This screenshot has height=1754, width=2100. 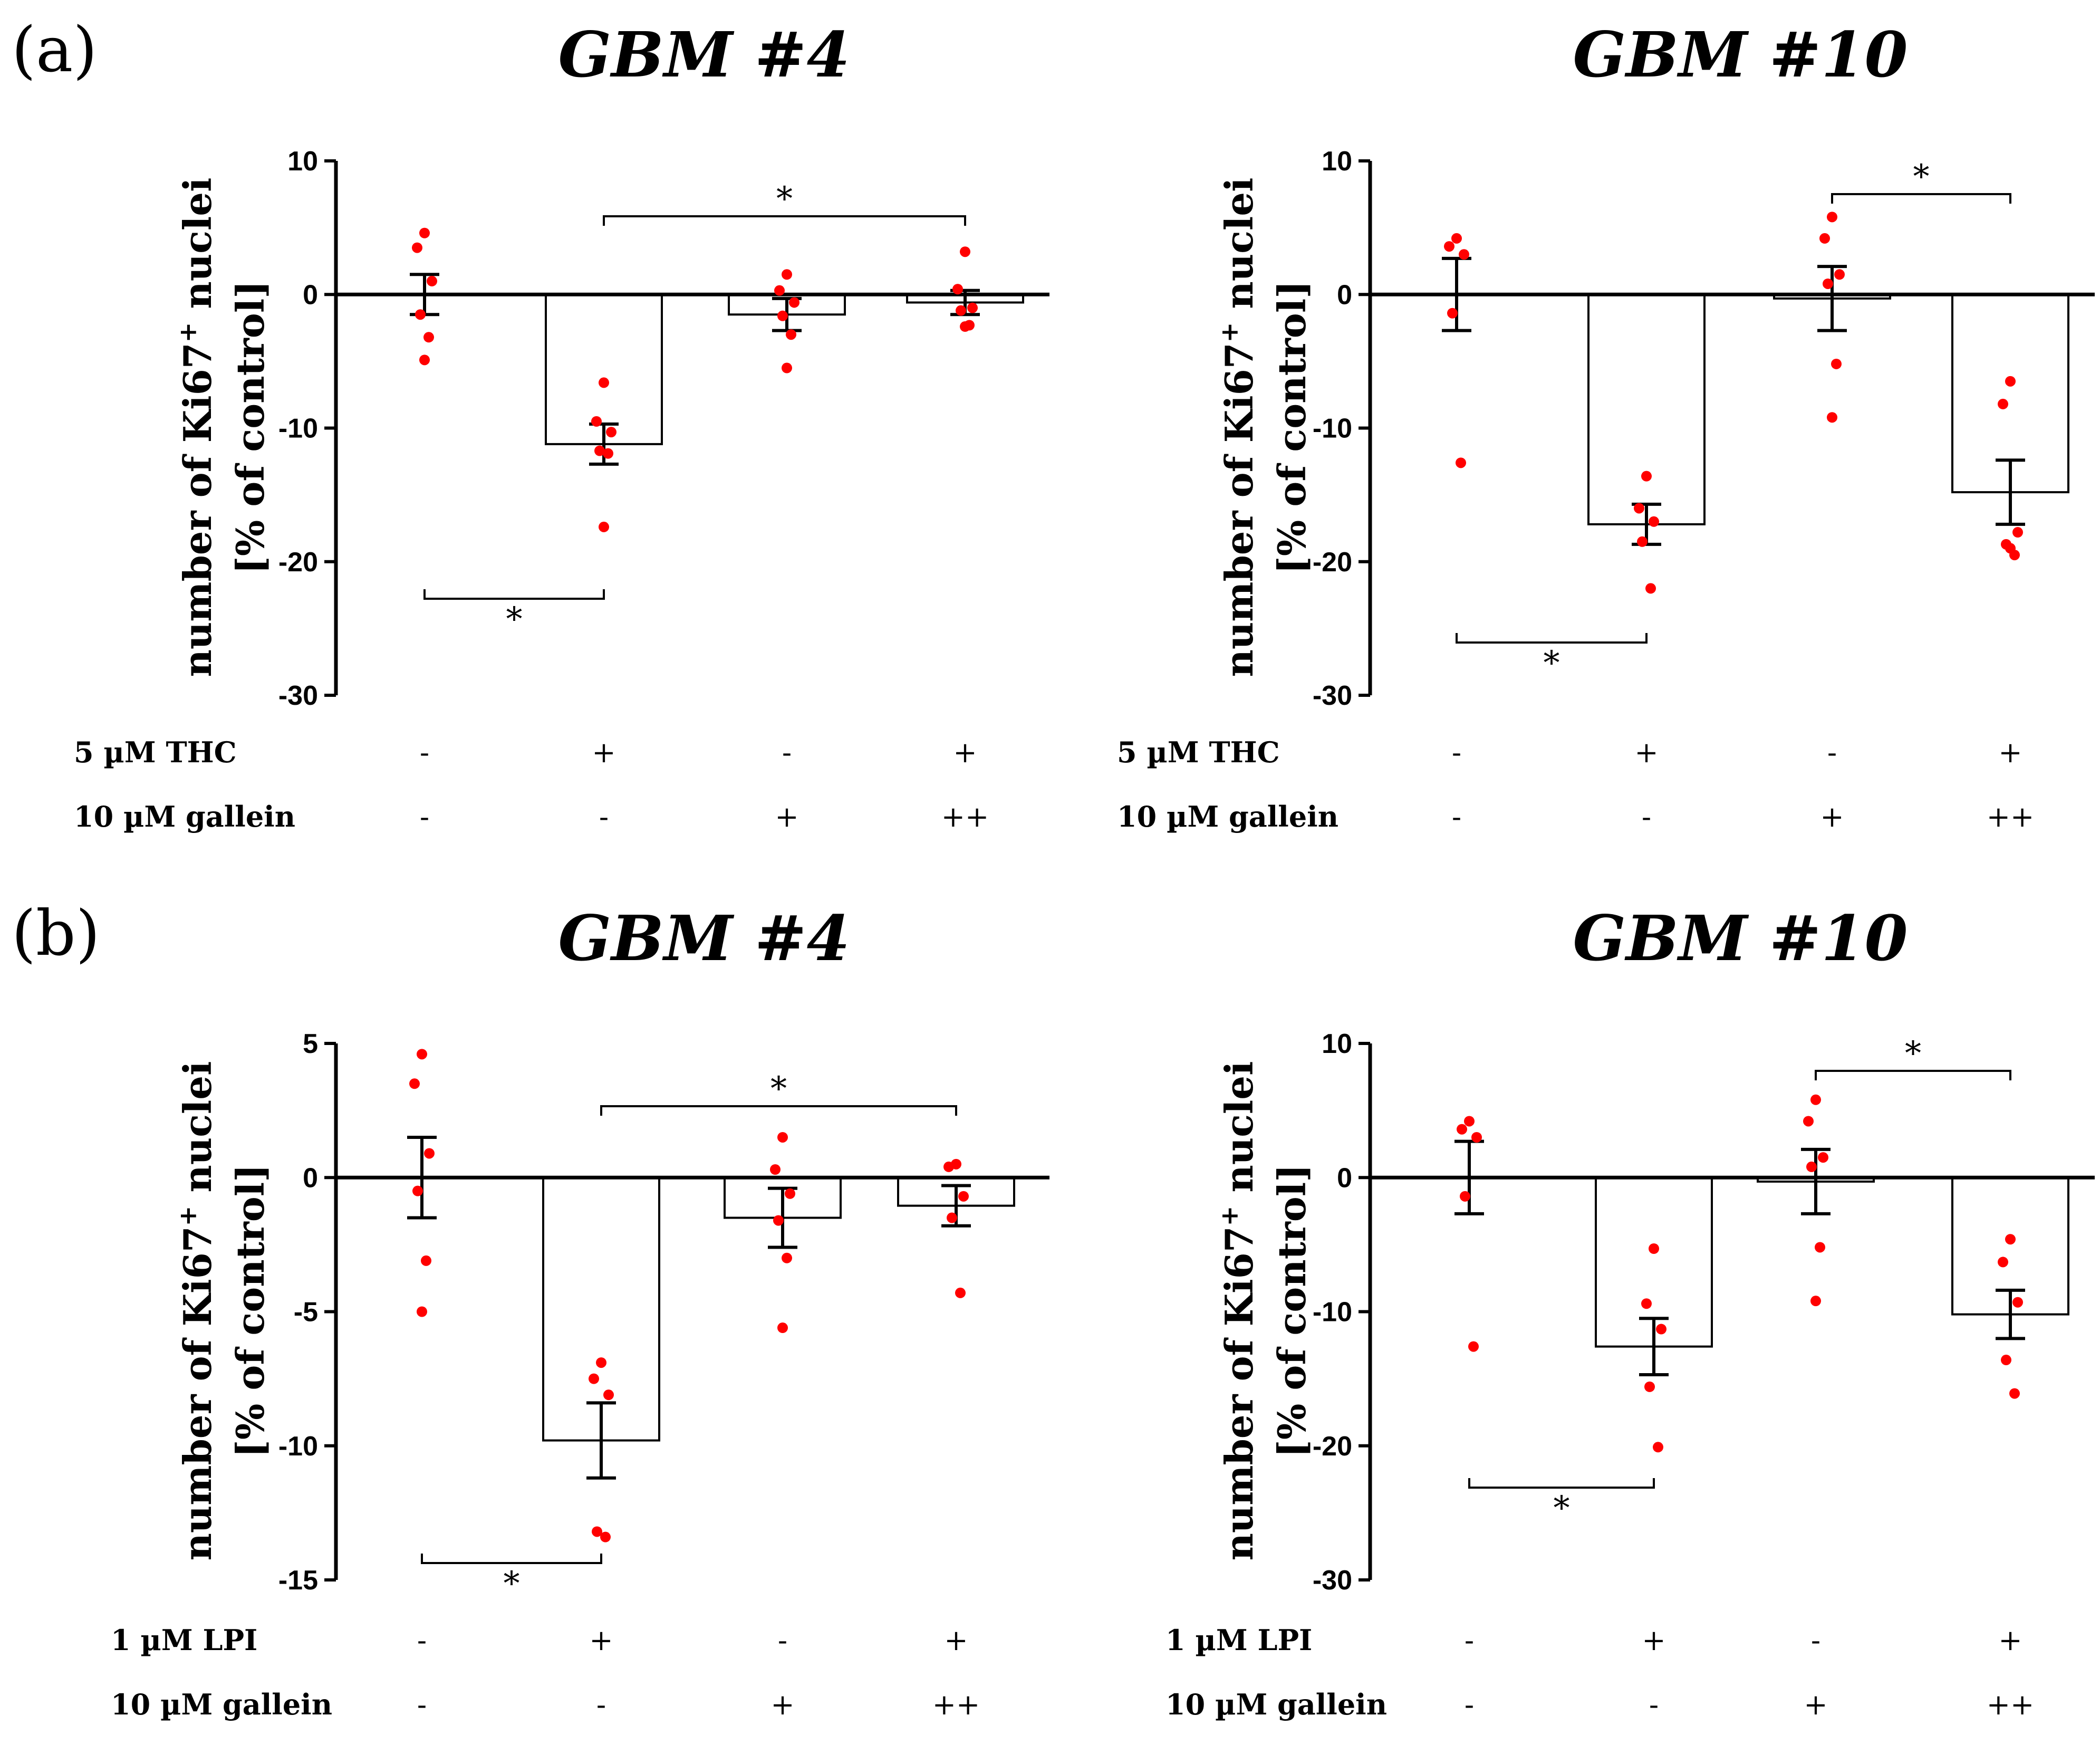 I want to click on chart-title: GBM #4, so click(x=704, y=54).